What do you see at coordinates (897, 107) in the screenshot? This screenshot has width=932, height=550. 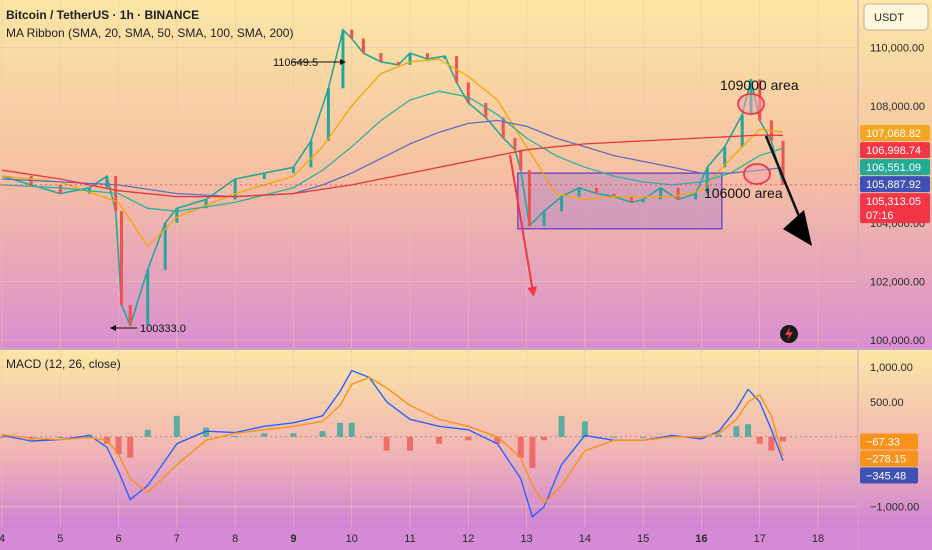 I see `price-tick-label: 108,000.00` at bounding box center [897, 107].